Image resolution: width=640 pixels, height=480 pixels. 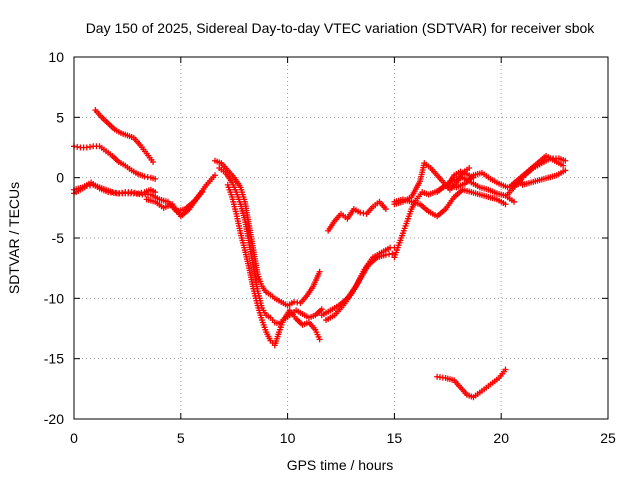 What do you see at coordinates (181, 438) in the screenshot?
I see `x-tick-label: 5` at bounding box center [181, 438].